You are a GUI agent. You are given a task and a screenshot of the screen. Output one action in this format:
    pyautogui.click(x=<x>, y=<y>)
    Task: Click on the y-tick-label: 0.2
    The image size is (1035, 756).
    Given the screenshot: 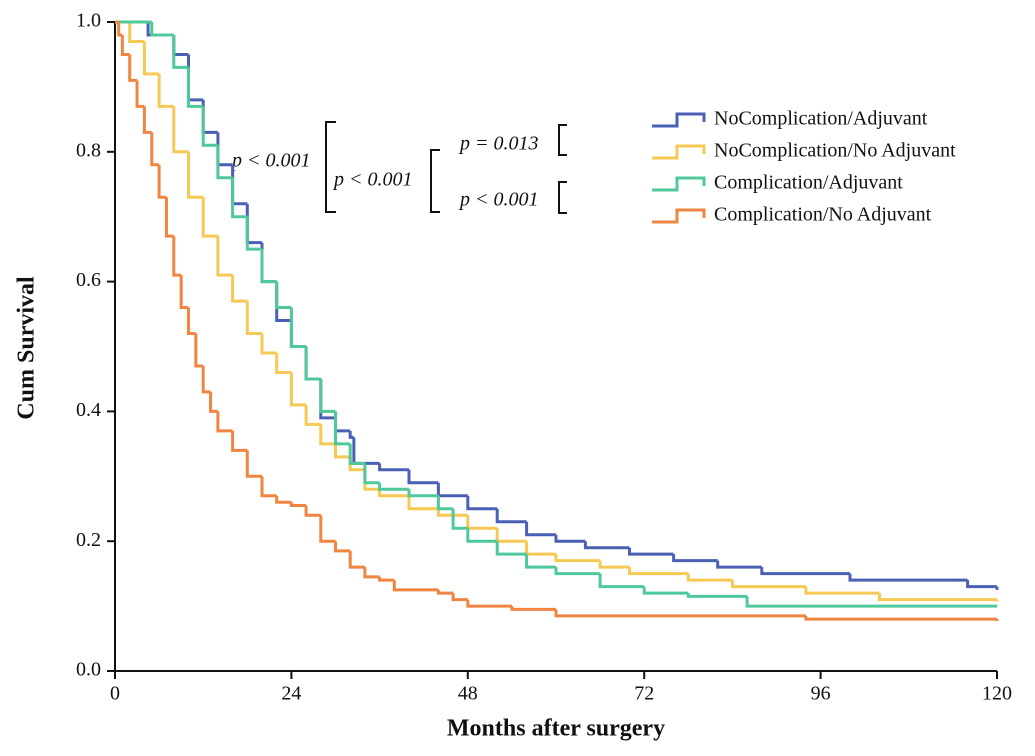 What is the action you would take?
    pyautogui.click(x=88, y=540)
    